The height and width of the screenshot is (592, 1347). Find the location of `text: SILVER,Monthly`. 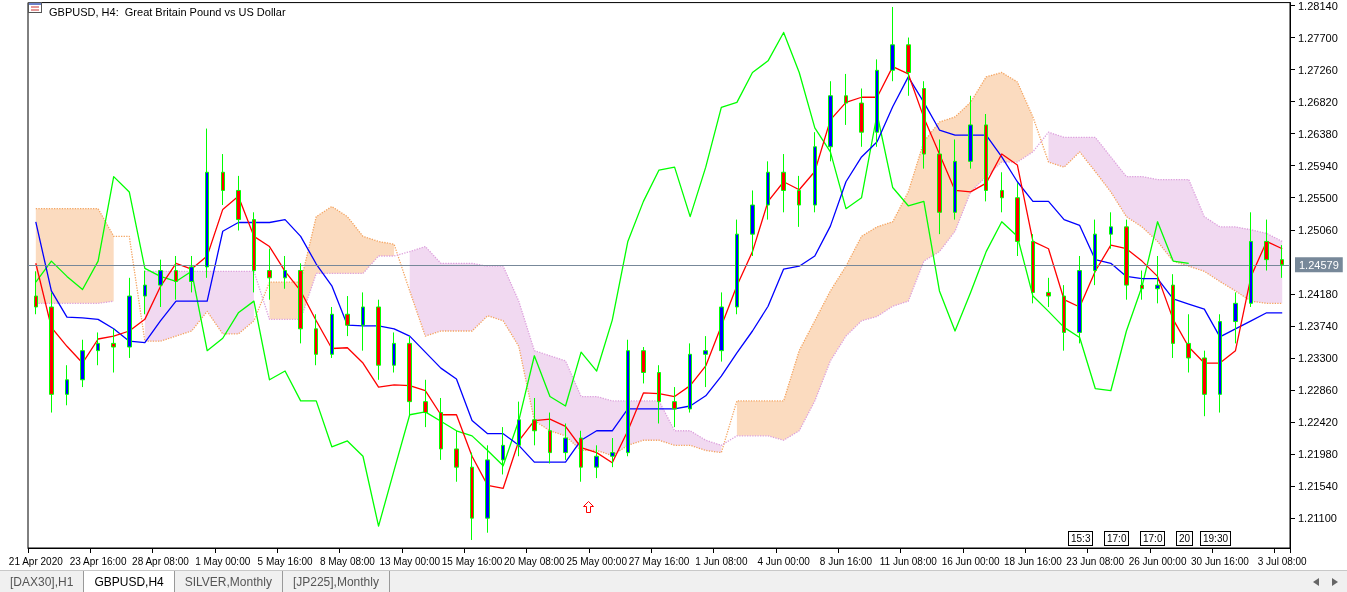

text: SILVER,Monthly is located at coordinates (228, 581).